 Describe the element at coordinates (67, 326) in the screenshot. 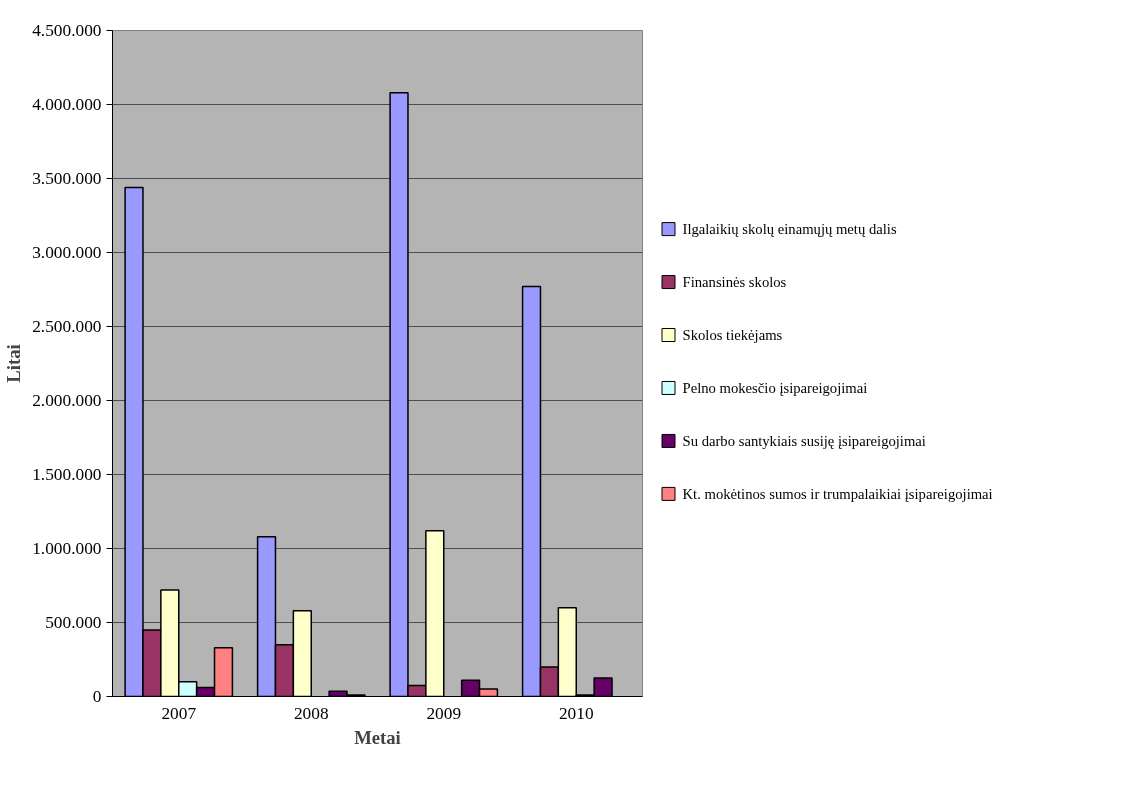

I see `y-tick-label: 2.500.000` at that location.